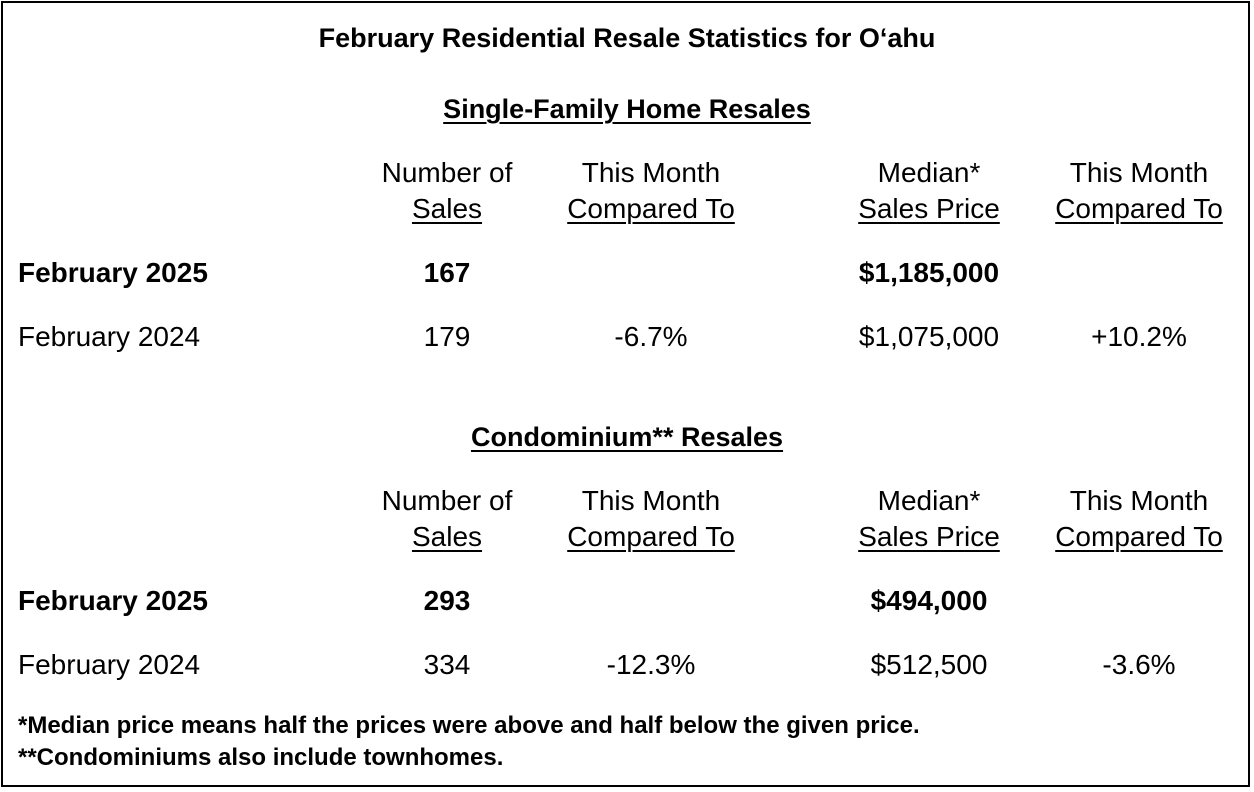 Image resolution: width=1254 pixels, height=792 pixels. I want to click on row-price: $512,500, so click(929, 664).